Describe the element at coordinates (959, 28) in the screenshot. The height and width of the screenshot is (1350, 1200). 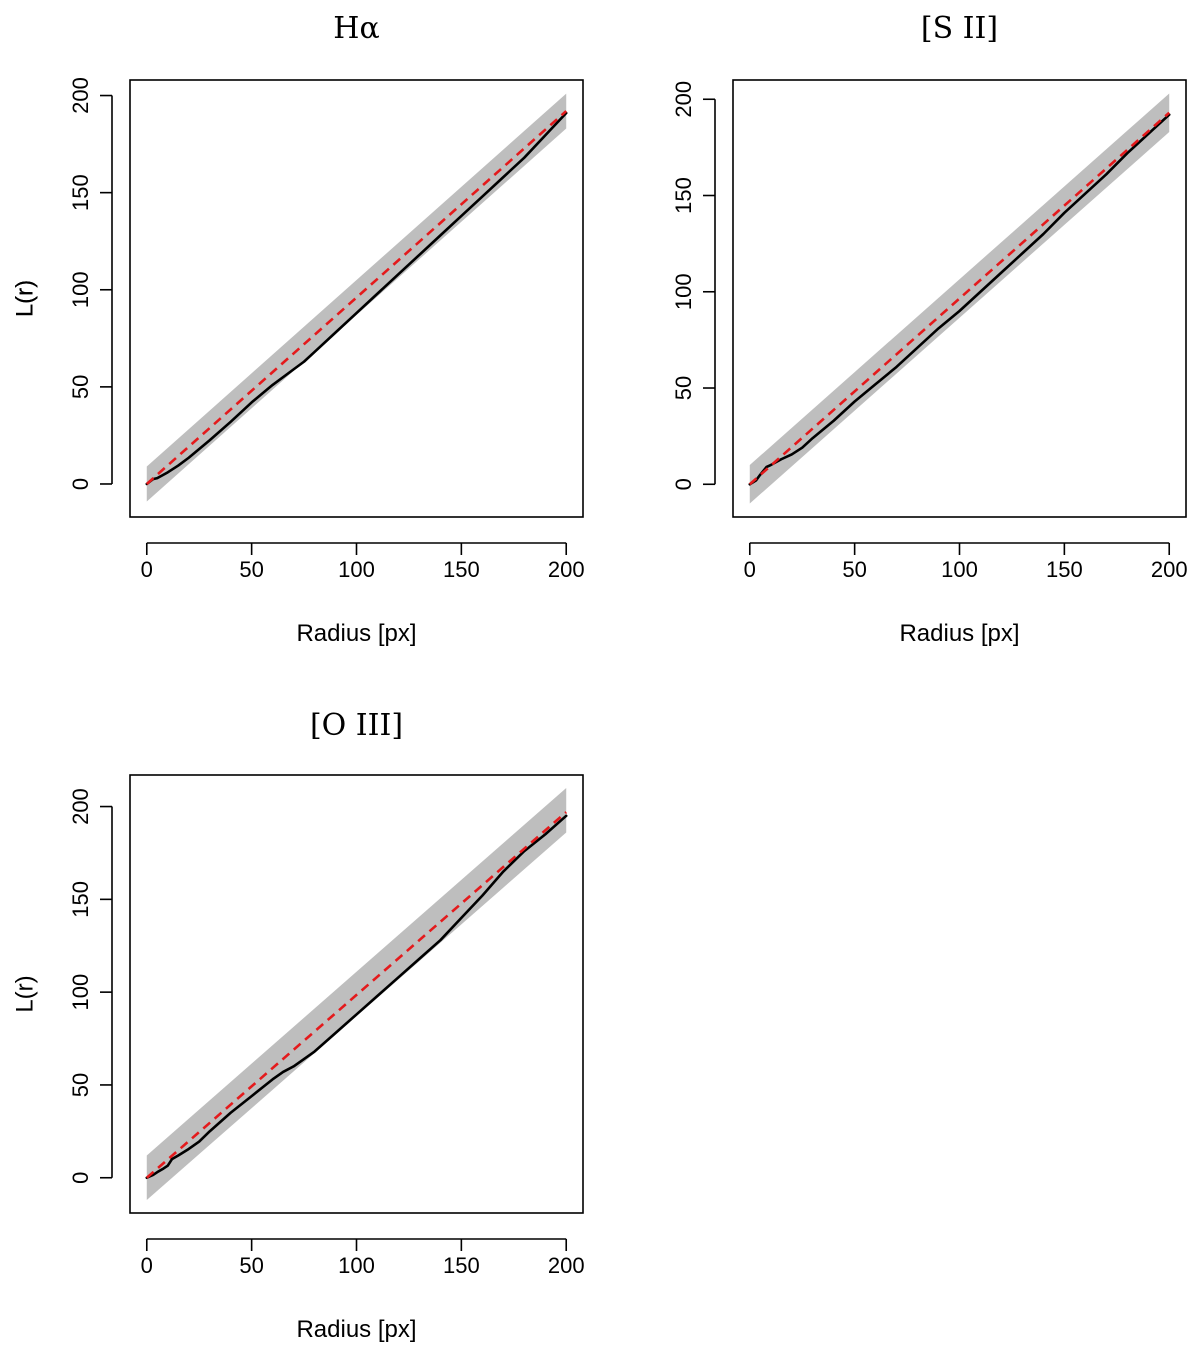
I see `panel-title: [S II]` at that location.